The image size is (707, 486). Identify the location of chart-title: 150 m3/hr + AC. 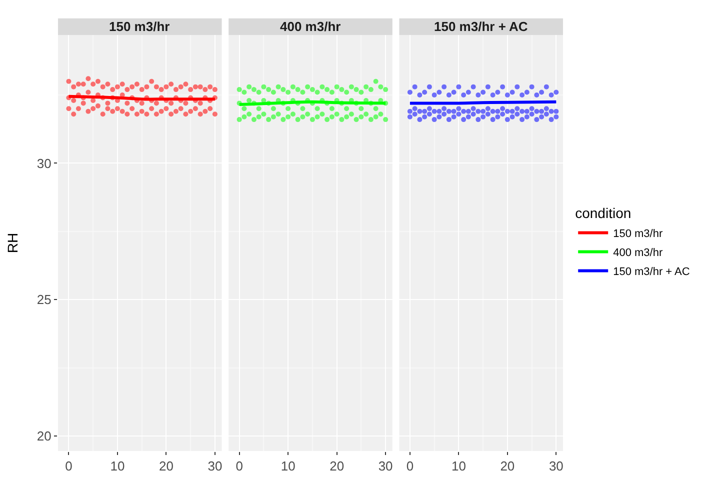
(481, 26).